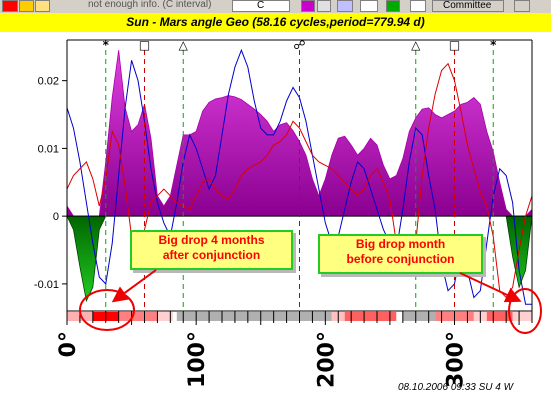  I want to click on annotation-right-line2: before conjunction, so click(400, 259).